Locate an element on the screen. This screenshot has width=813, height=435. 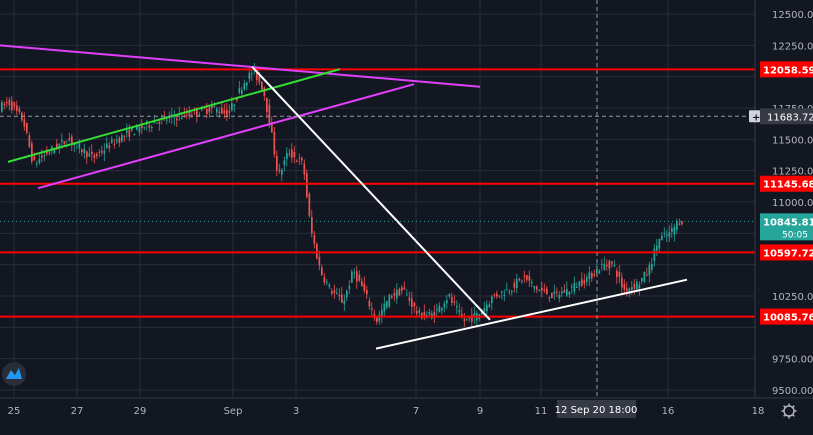
y-tick-label: 11500.00 is located at coordinates (792, 140).